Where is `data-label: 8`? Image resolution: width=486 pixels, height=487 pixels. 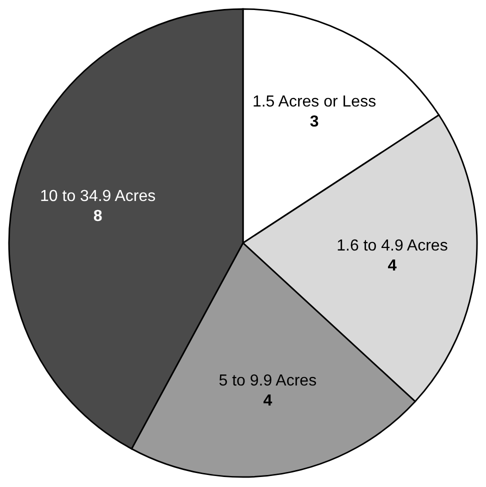 data-label: 8 is located at coordinates (97, 217).